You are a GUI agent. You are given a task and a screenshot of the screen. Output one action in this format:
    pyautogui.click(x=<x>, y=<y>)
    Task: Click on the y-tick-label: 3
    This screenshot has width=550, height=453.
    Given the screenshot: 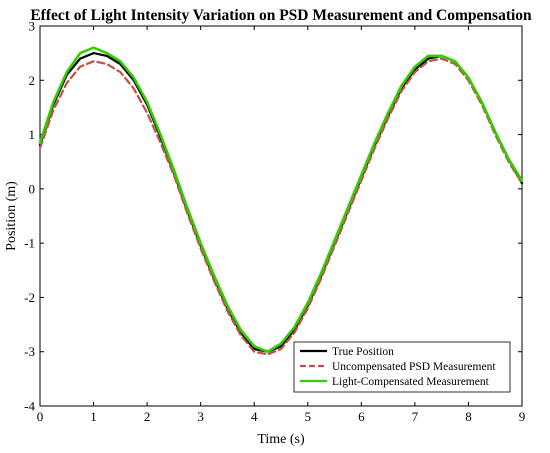 What is the action you would take?
    pyautogui.click(x=32, y=26)
    